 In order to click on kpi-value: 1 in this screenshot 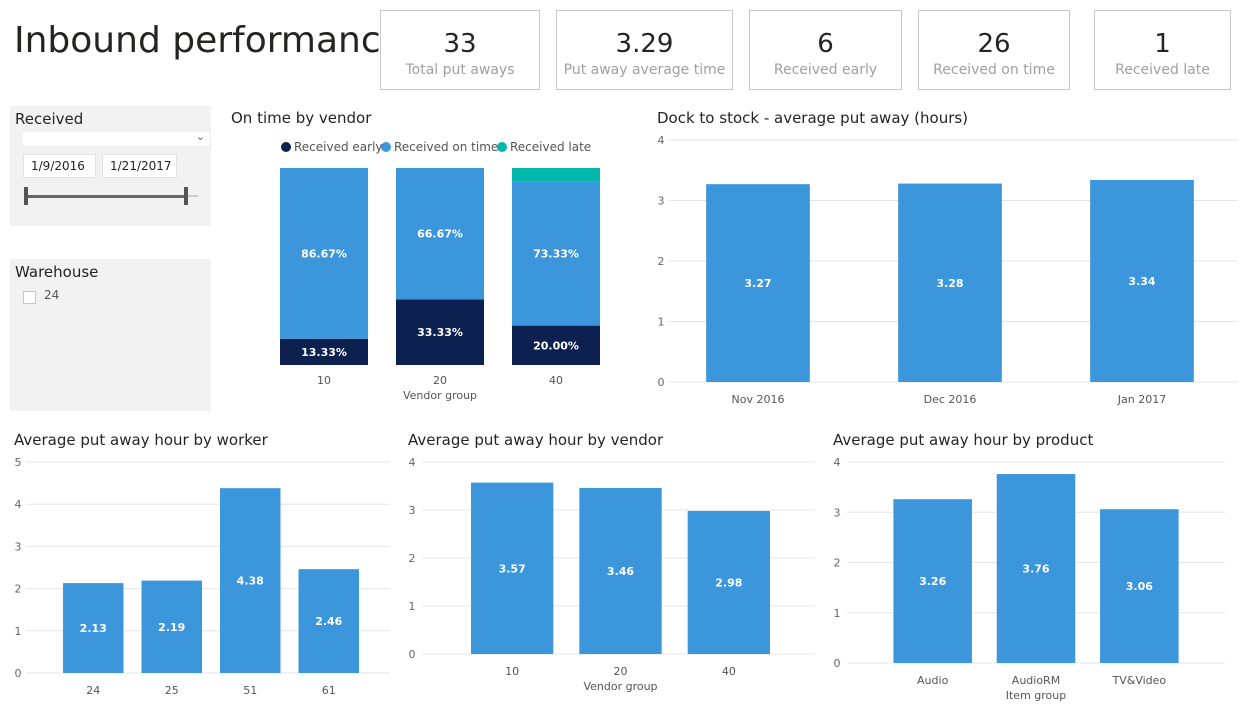, I will do `click(1162, 44)`.